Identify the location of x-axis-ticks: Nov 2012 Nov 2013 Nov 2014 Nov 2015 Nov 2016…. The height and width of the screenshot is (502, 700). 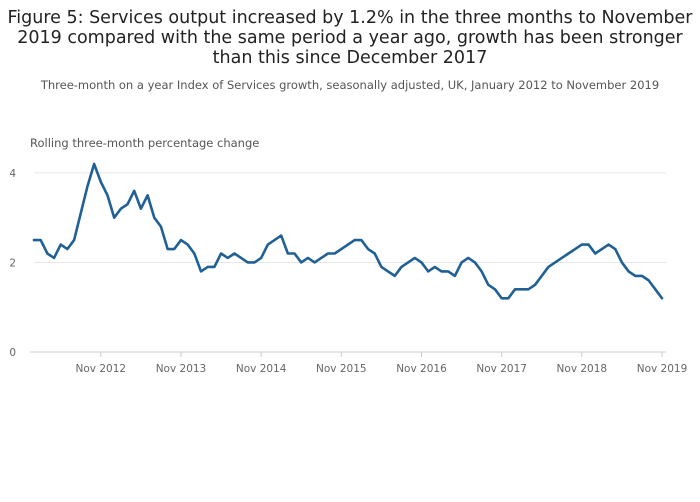
(382, 363).